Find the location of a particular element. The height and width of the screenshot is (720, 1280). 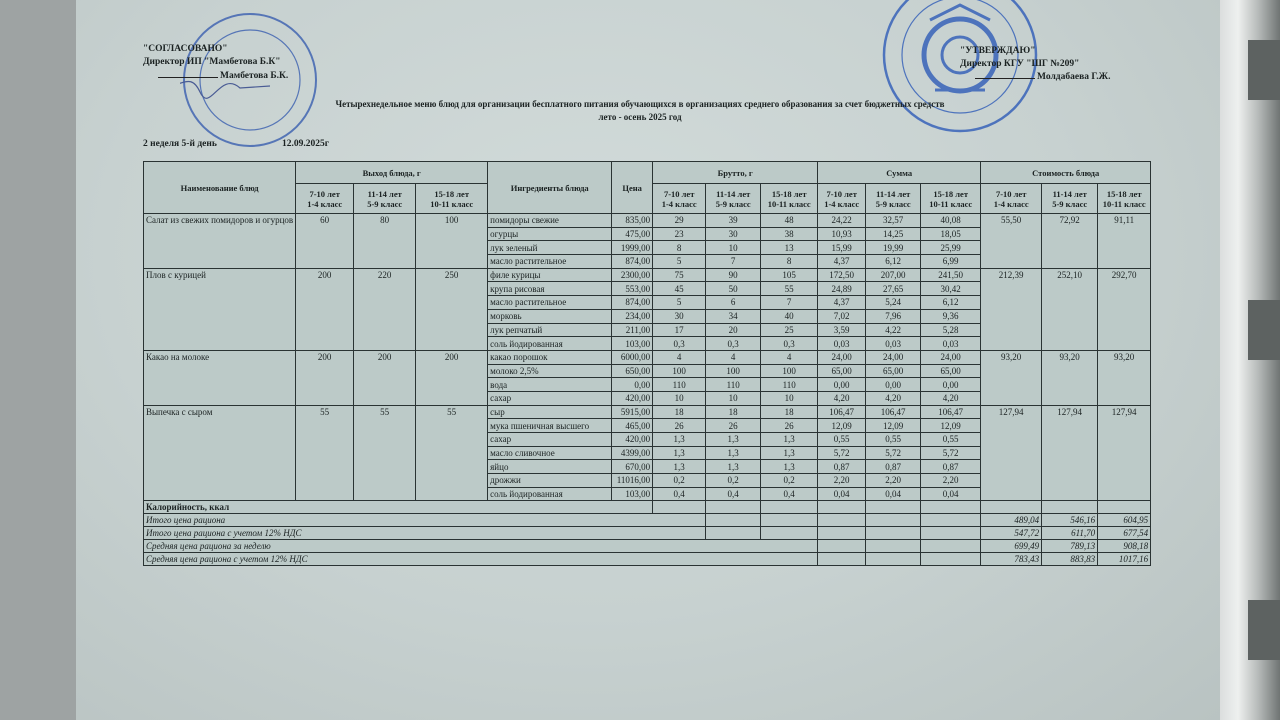

totals-value: 604,95 is located at coordinates (1124, 520).